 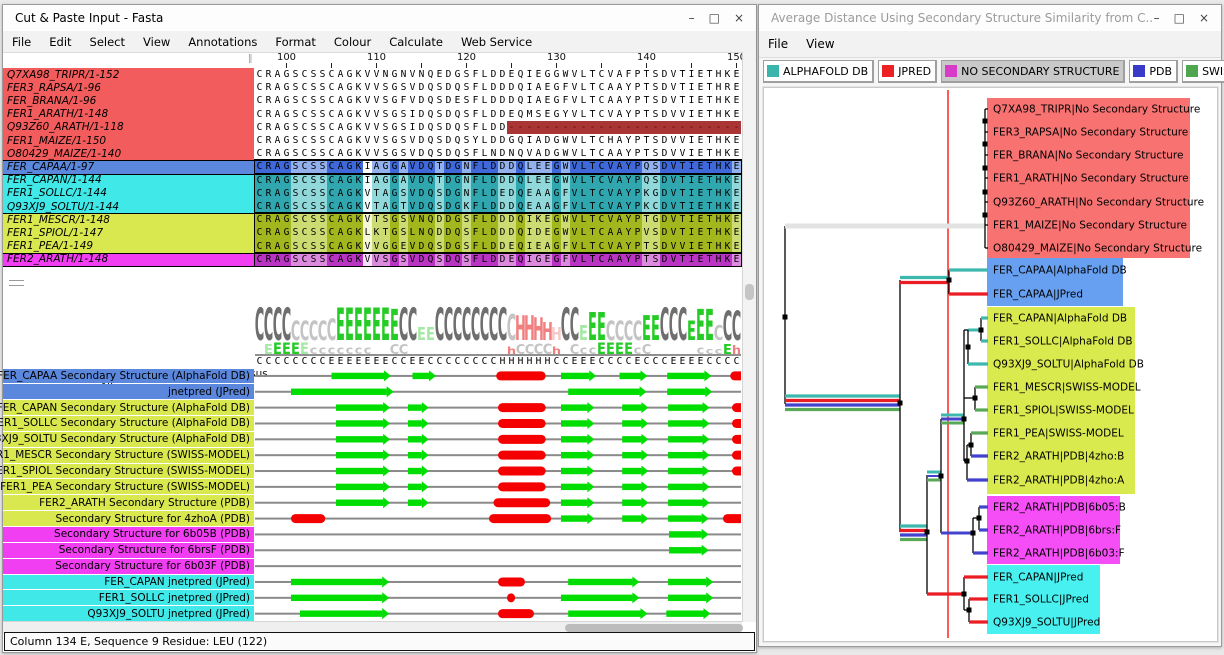 What do you see at coordinates (128, 518) in the screenshot?
I see `annotation-label: Secondary Structure for 4zhoA (PDB)` at bounding box center [128, 518].